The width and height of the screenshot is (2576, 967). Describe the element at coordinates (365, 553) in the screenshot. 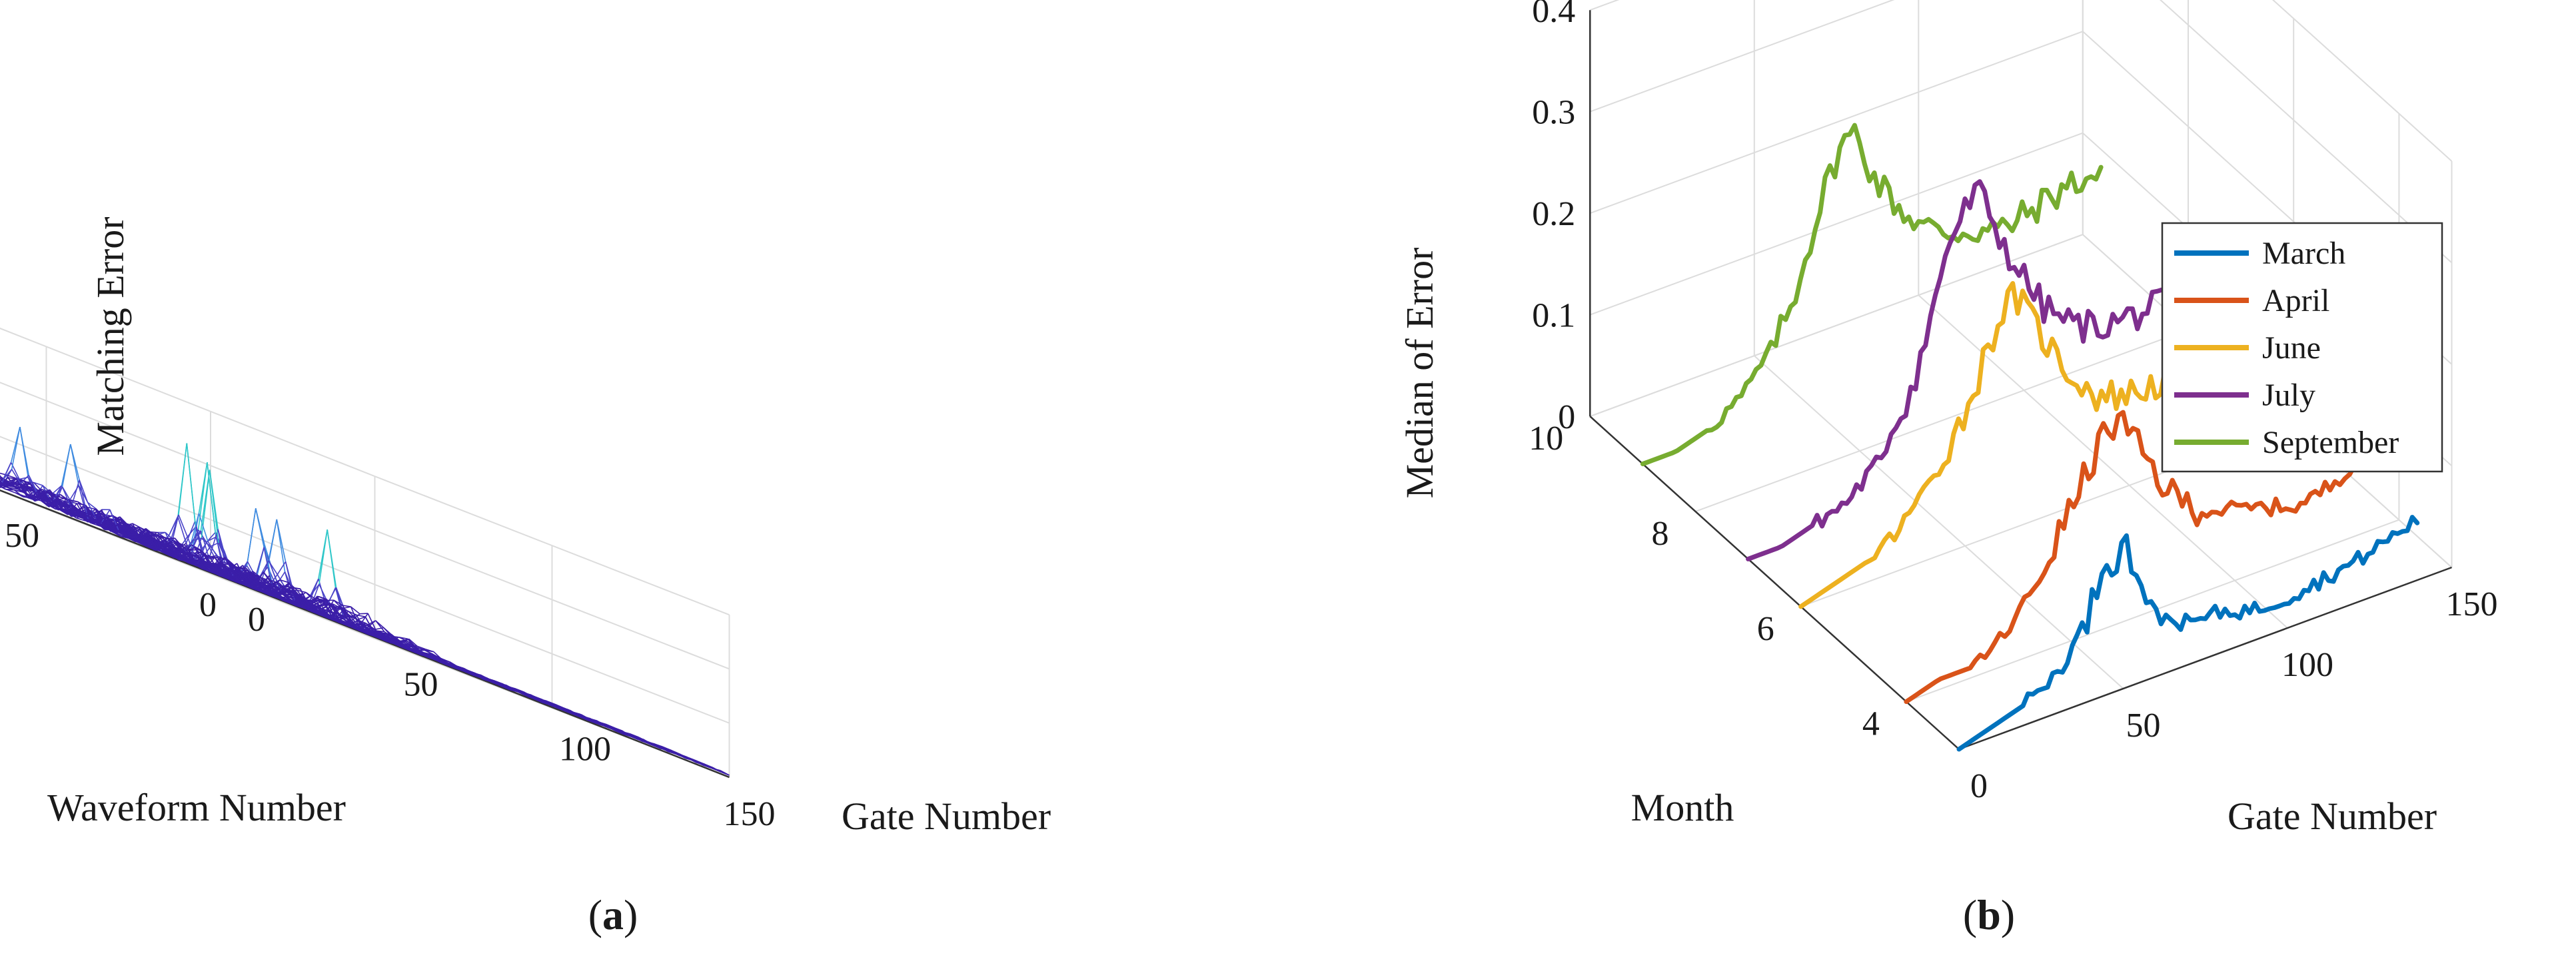

I see `panel-a-grid` at that location.